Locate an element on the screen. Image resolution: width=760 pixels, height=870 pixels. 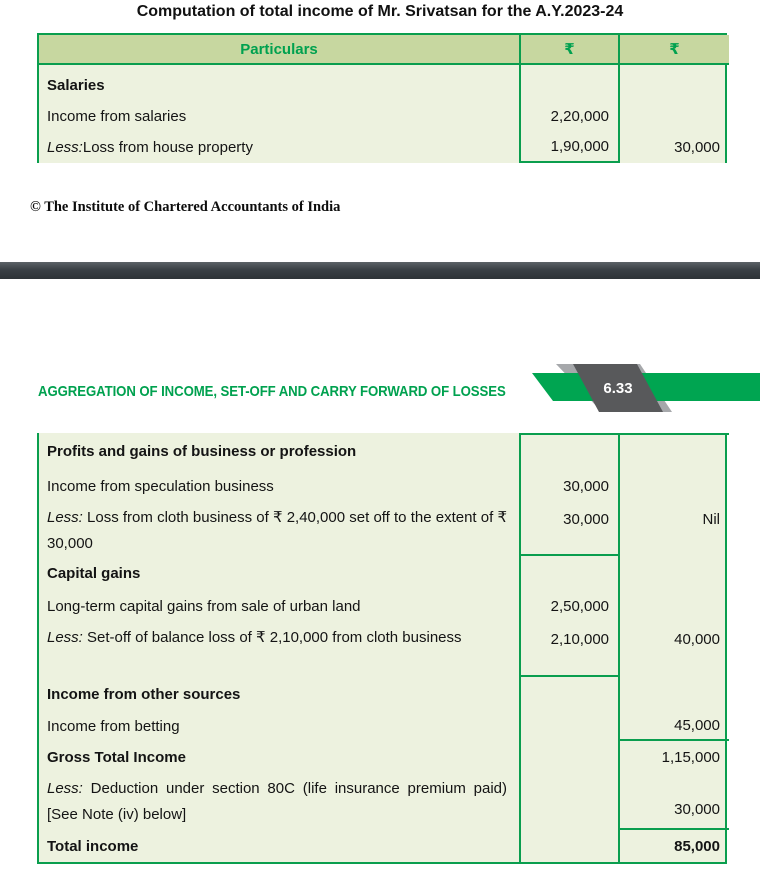
row-label-other-sources: Income from other sources is located at coordinates (144, 694).